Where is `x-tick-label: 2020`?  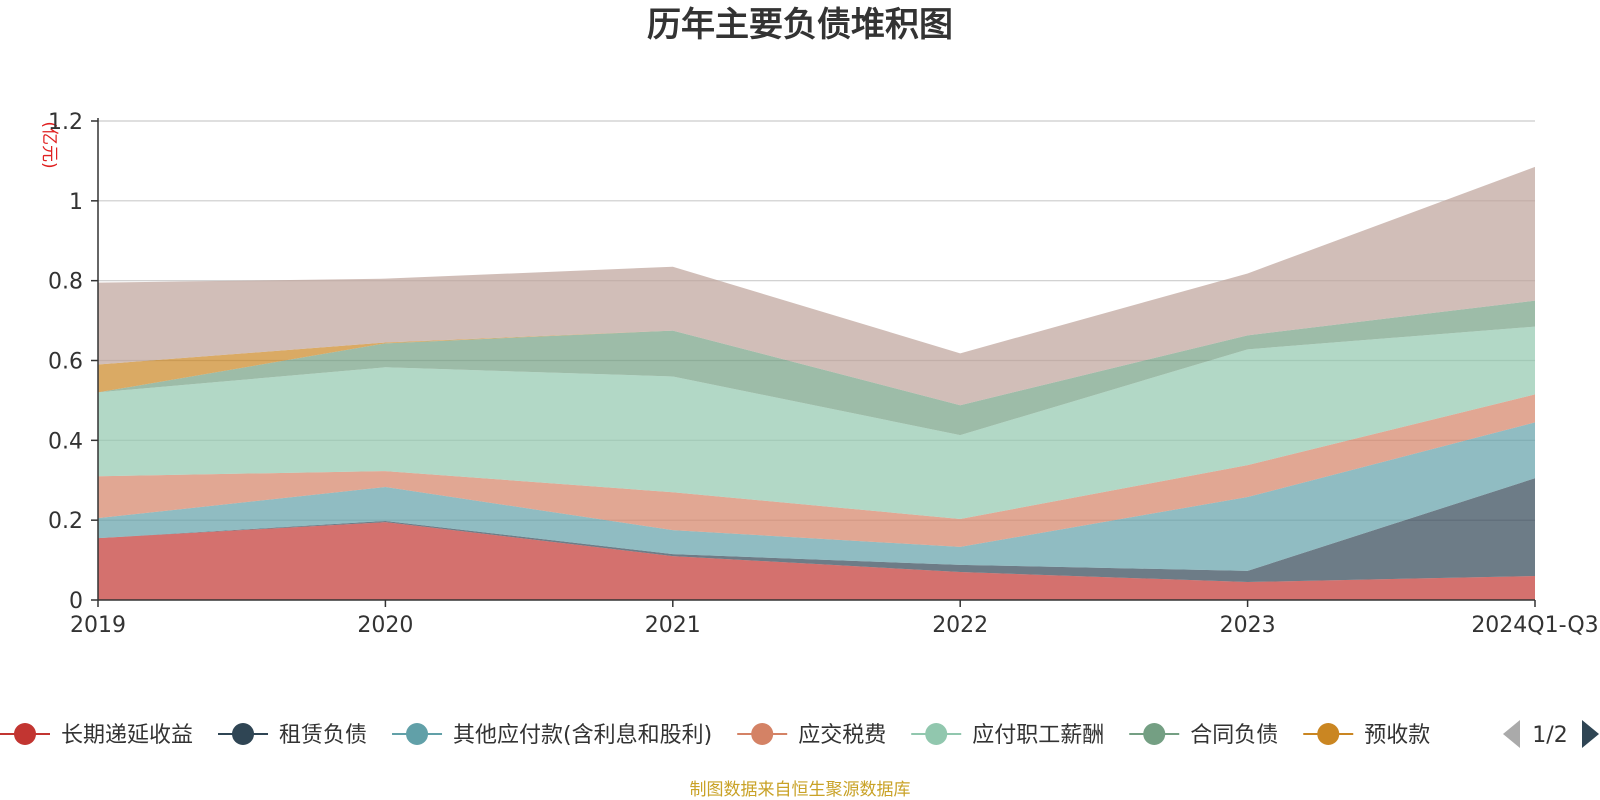 x-tick-label: 2020 is located at coordinates (385, 625).